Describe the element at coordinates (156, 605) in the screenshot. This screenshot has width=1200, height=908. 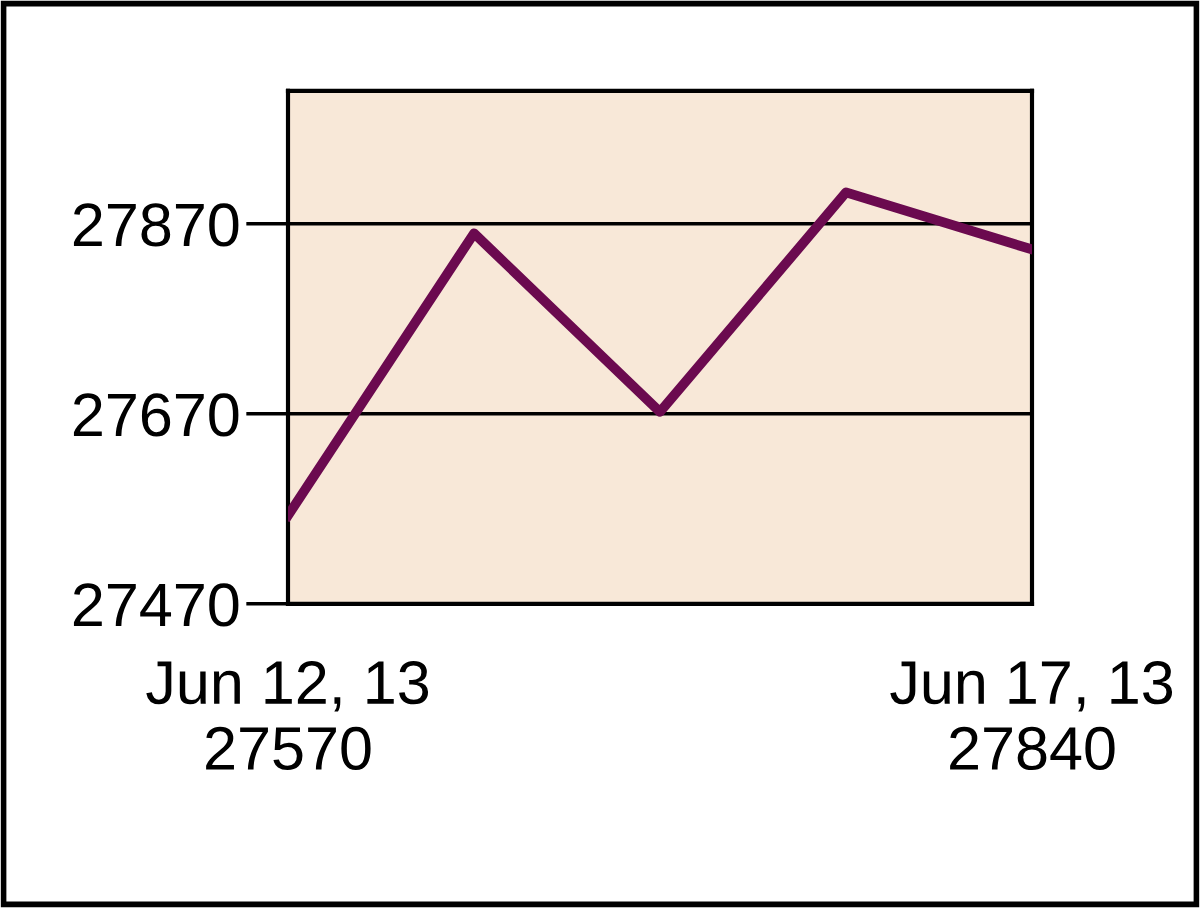
I see `y-tick-label: 27470` at that location.